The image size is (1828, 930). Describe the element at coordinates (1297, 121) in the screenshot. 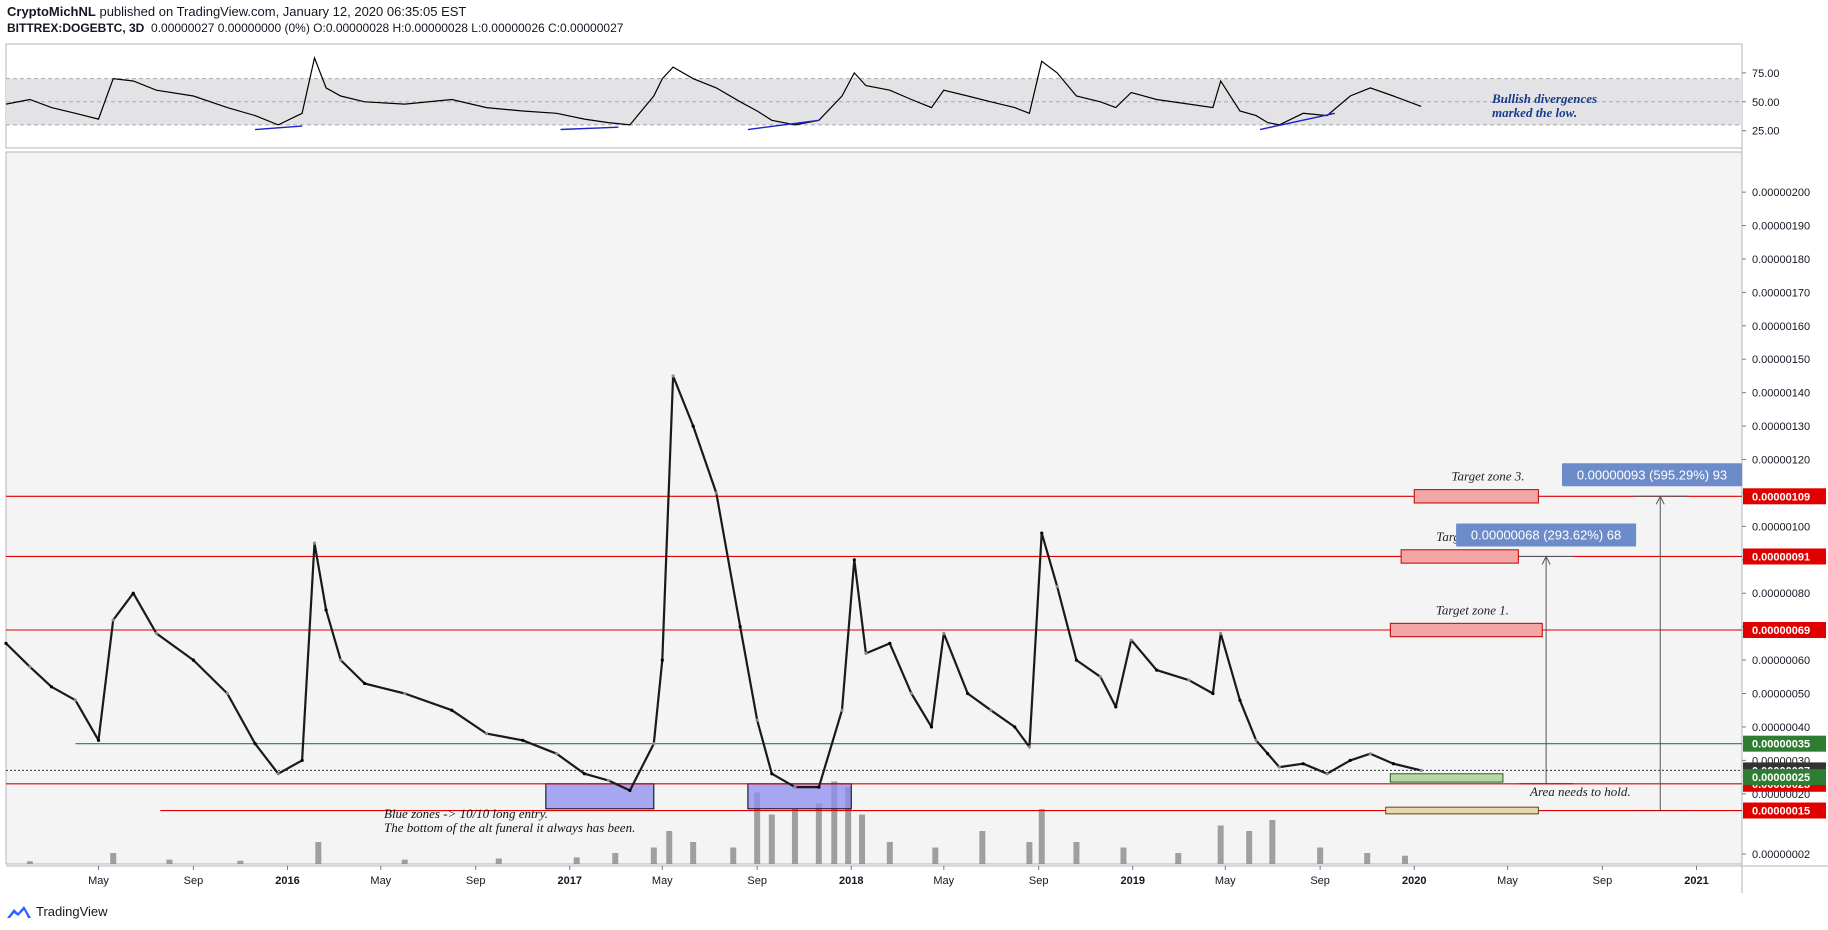

I see `divergence-line` at that location.